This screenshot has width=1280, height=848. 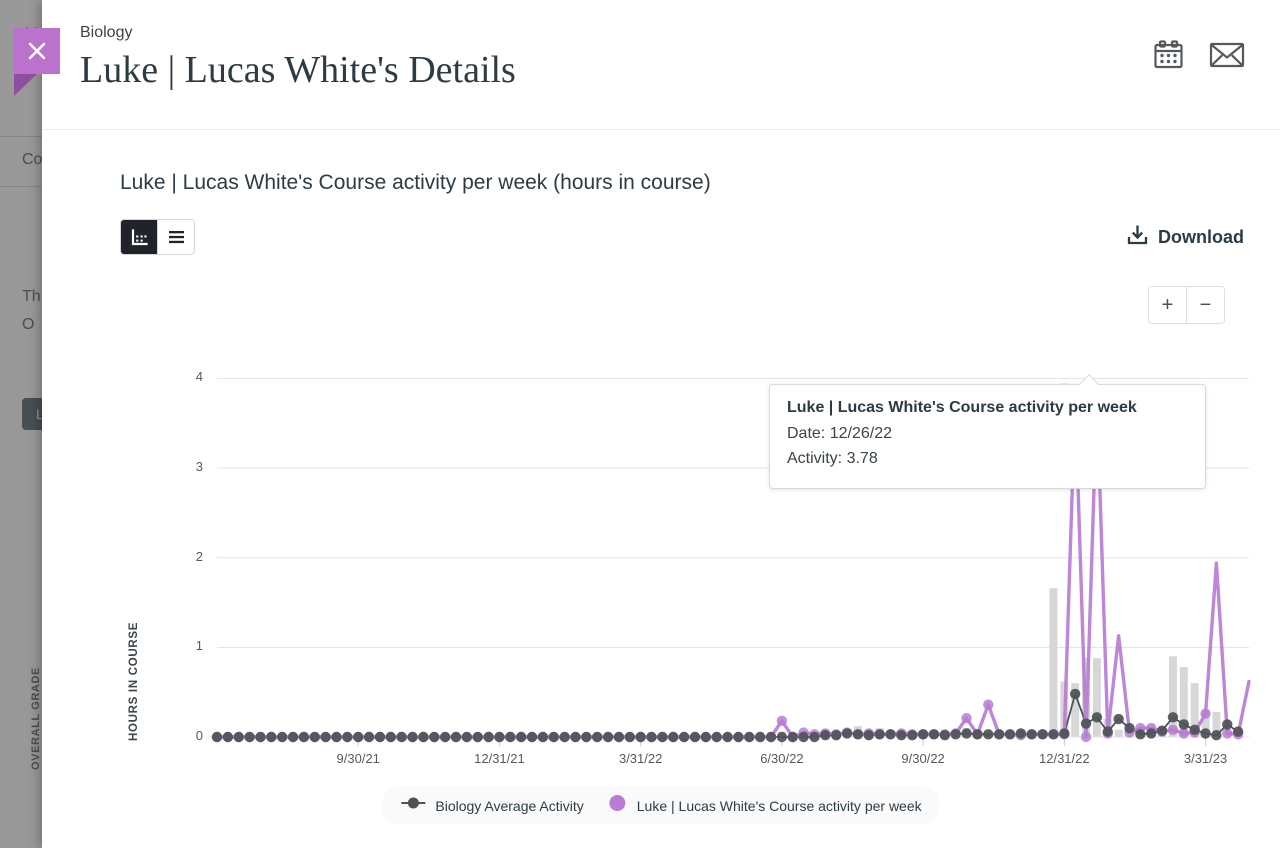 What do you see at coordinates (860, 433) in the screenshot?
I see `tooltip-date-value: 12/26/22` at bounding box center [860, 433].